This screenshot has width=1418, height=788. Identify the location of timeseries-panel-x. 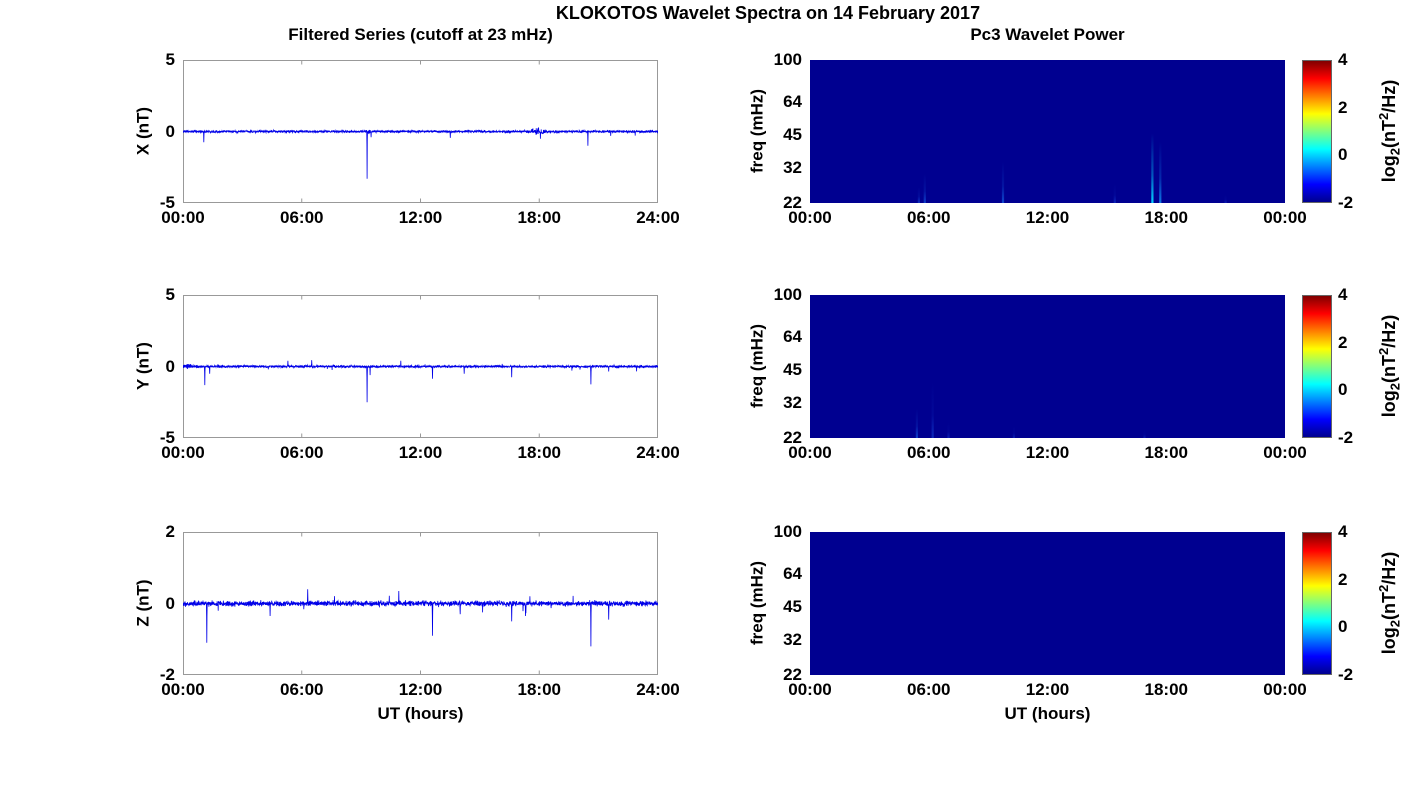
(420, 131).